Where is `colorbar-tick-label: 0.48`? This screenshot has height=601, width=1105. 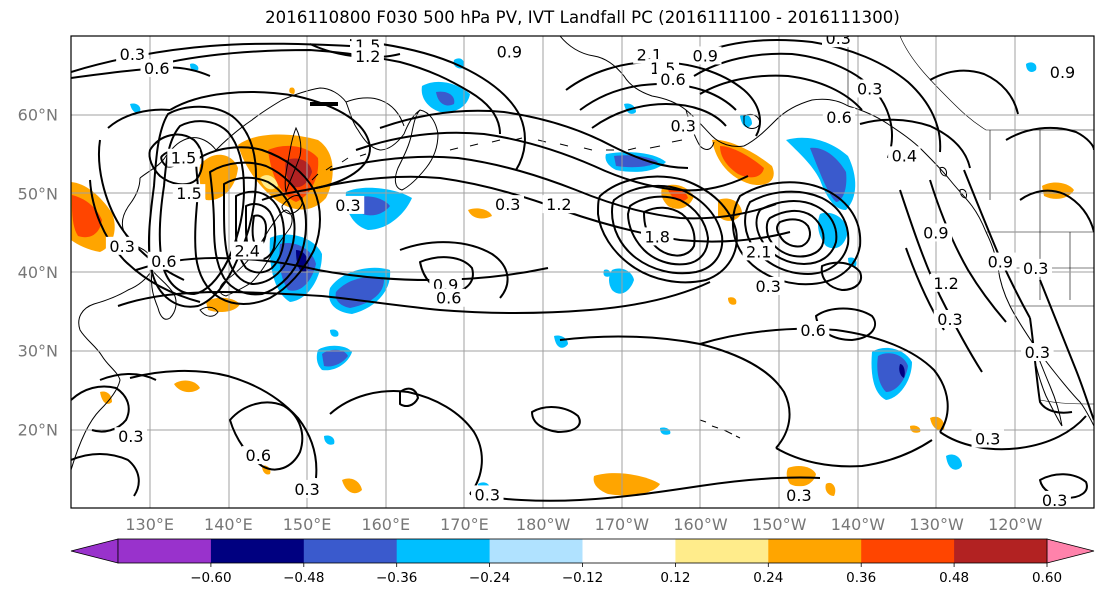
colorbar-tick-label: 0.48 is located at coordinates (954, 578).